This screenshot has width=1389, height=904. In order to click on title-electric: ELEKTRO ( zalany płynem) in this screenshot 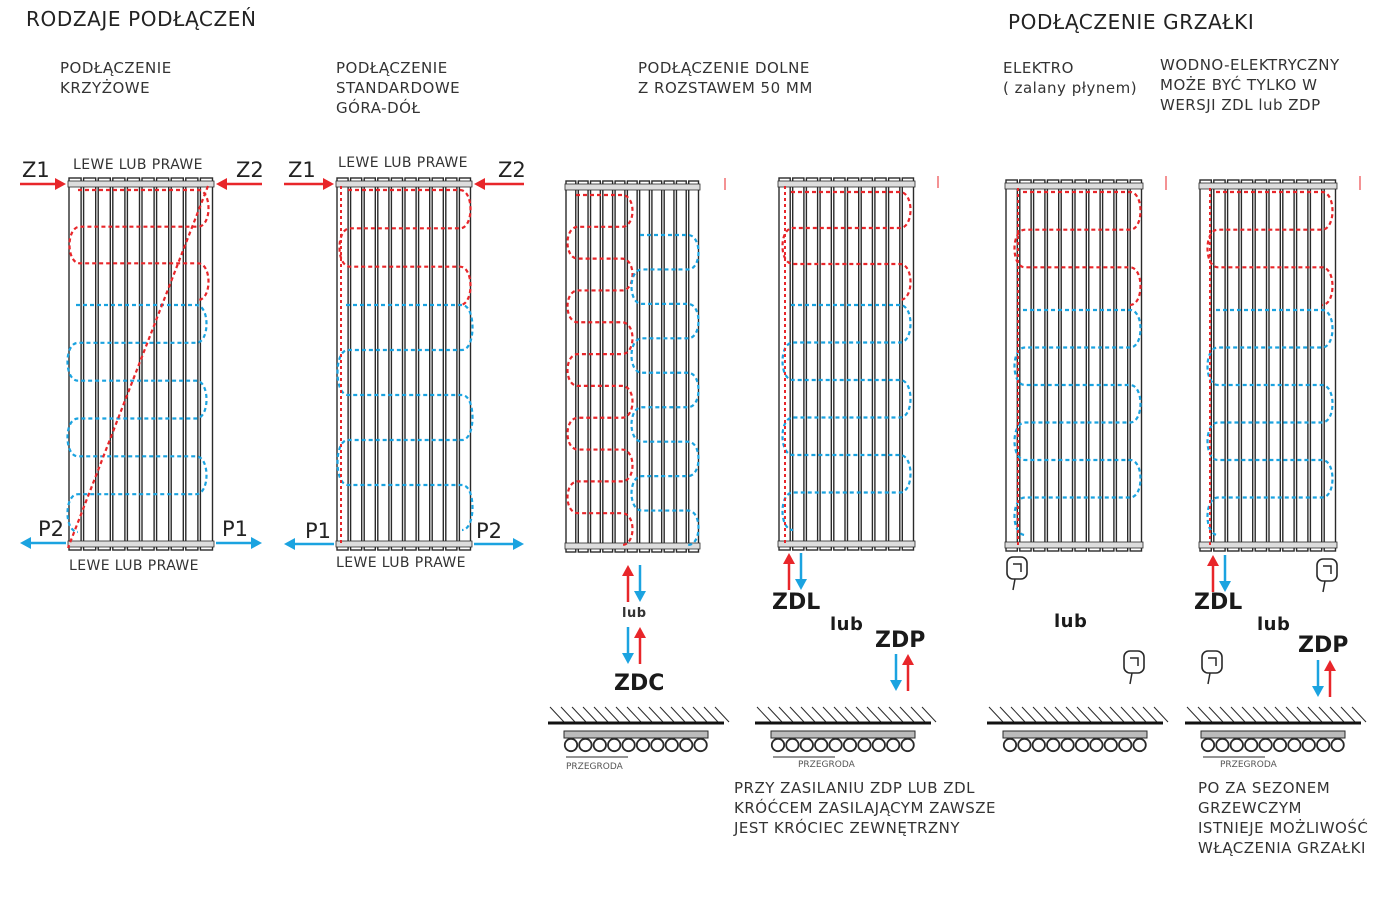, I will do `click(1070, 78)`.